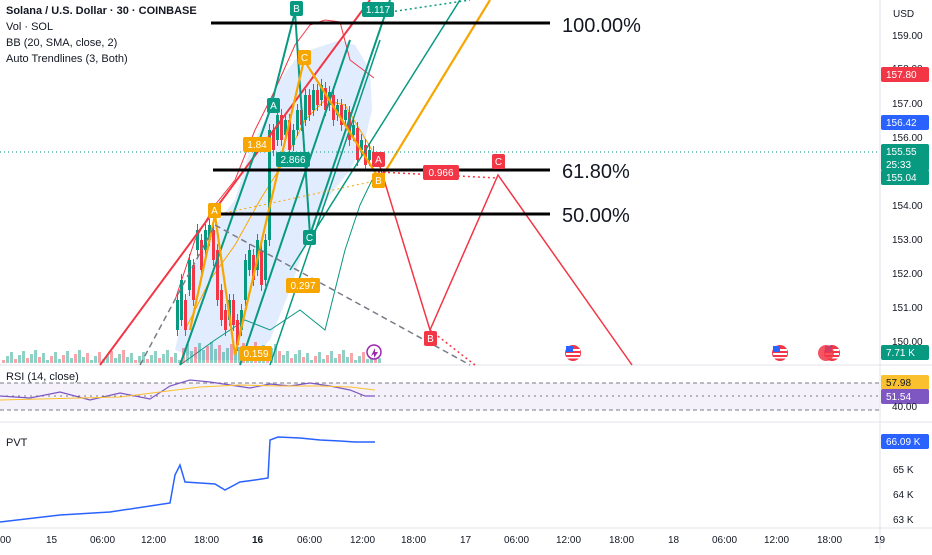 The width and height of the screenshot is (932, 555). Describe the element at coordinates (296, 8) in the screenshot. I see `pattern-marker-b-green` at that location.